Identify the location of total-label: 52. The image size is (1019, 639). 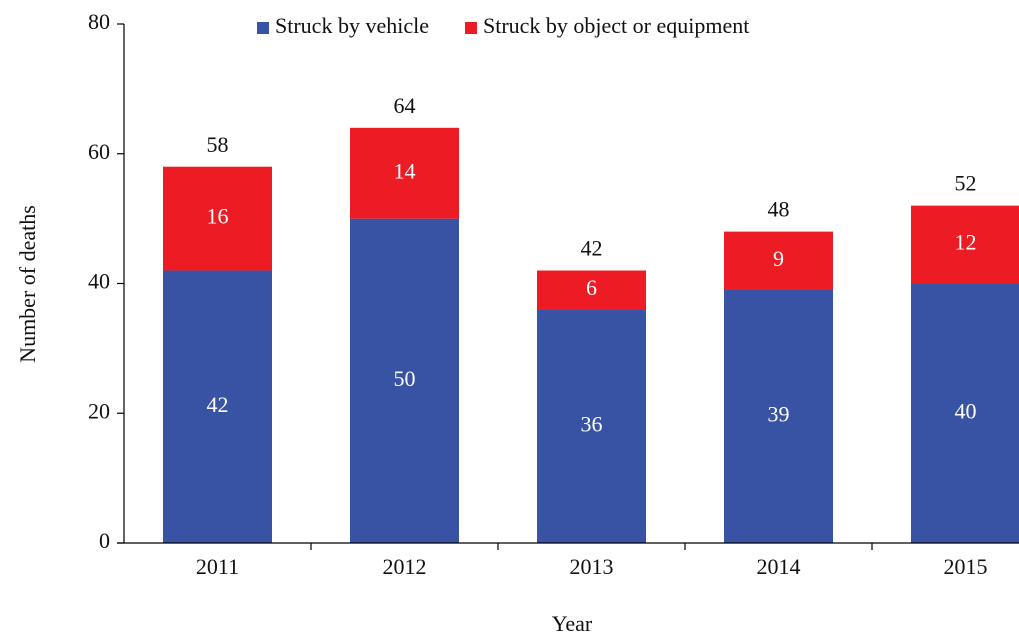
(966, 183).